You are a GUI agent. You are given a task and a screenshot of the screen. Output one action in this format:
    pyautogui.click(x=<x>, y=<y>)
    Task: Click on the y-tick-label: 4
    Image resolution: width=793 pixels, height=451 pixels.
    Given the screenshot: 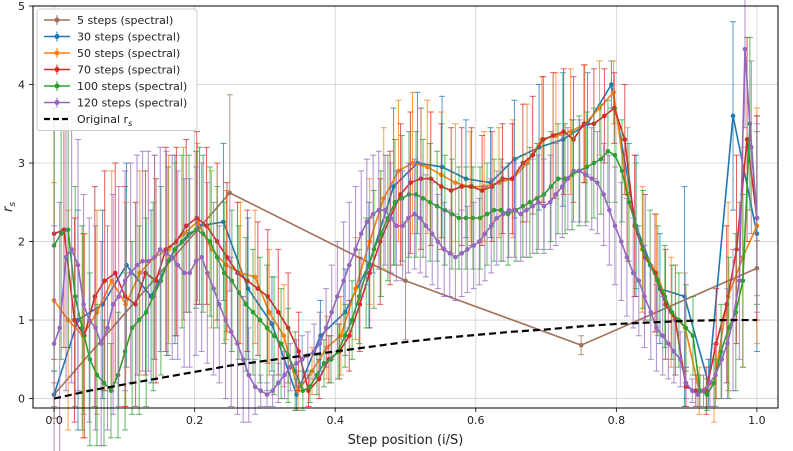 What is the action you would take?
    pyautogui.click(x=21, y=85)
    